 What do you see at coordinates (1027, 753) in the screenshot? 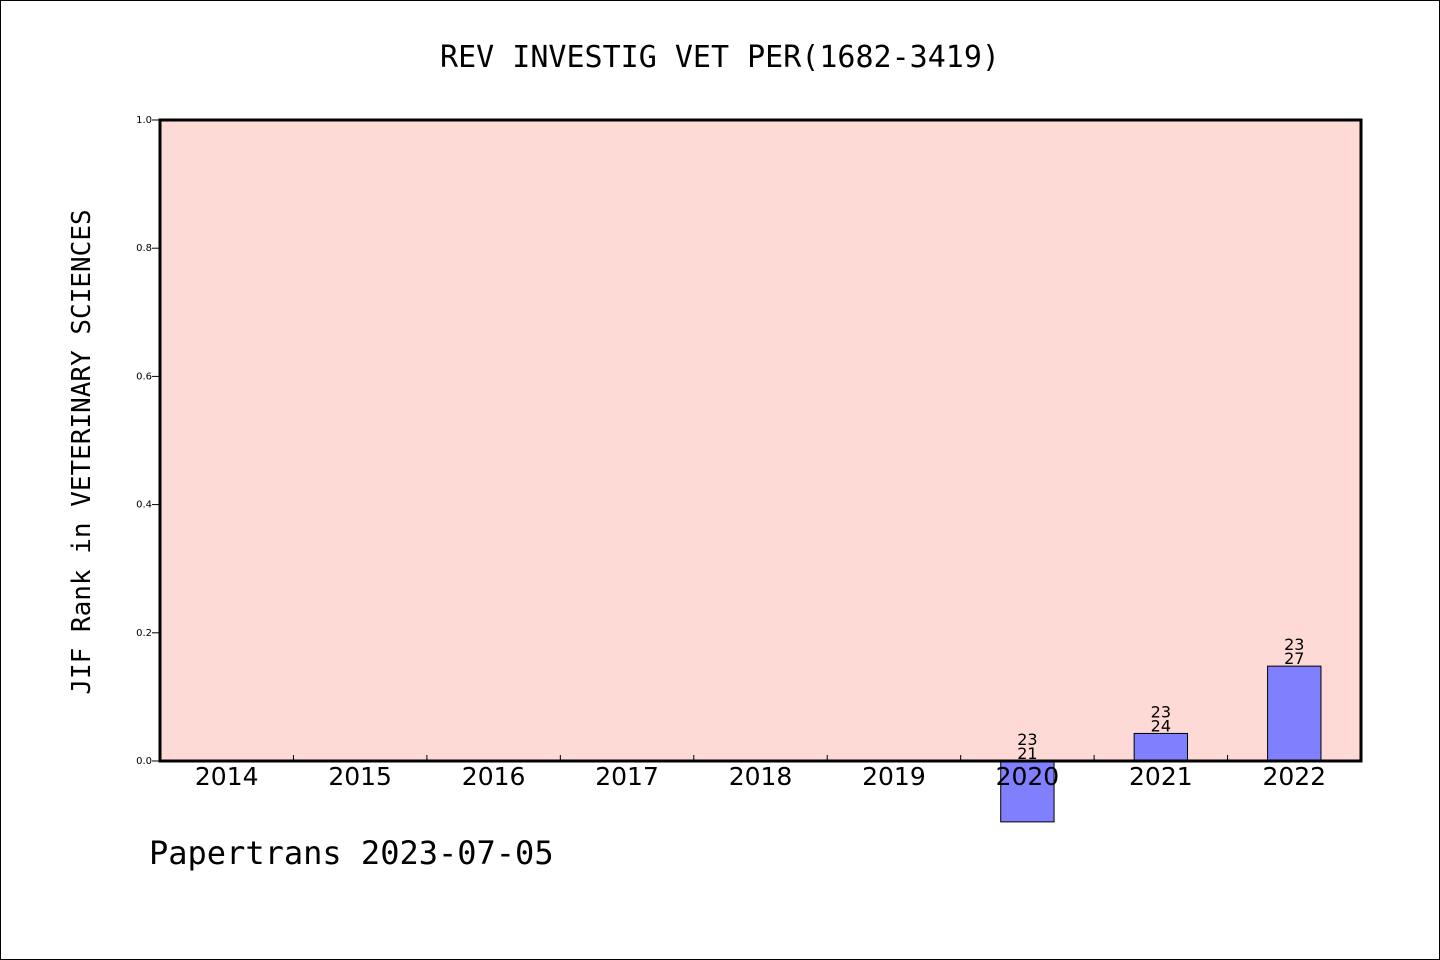
I see `bar-label-bottom-2020: 21` at bounding box center [1027, 753].